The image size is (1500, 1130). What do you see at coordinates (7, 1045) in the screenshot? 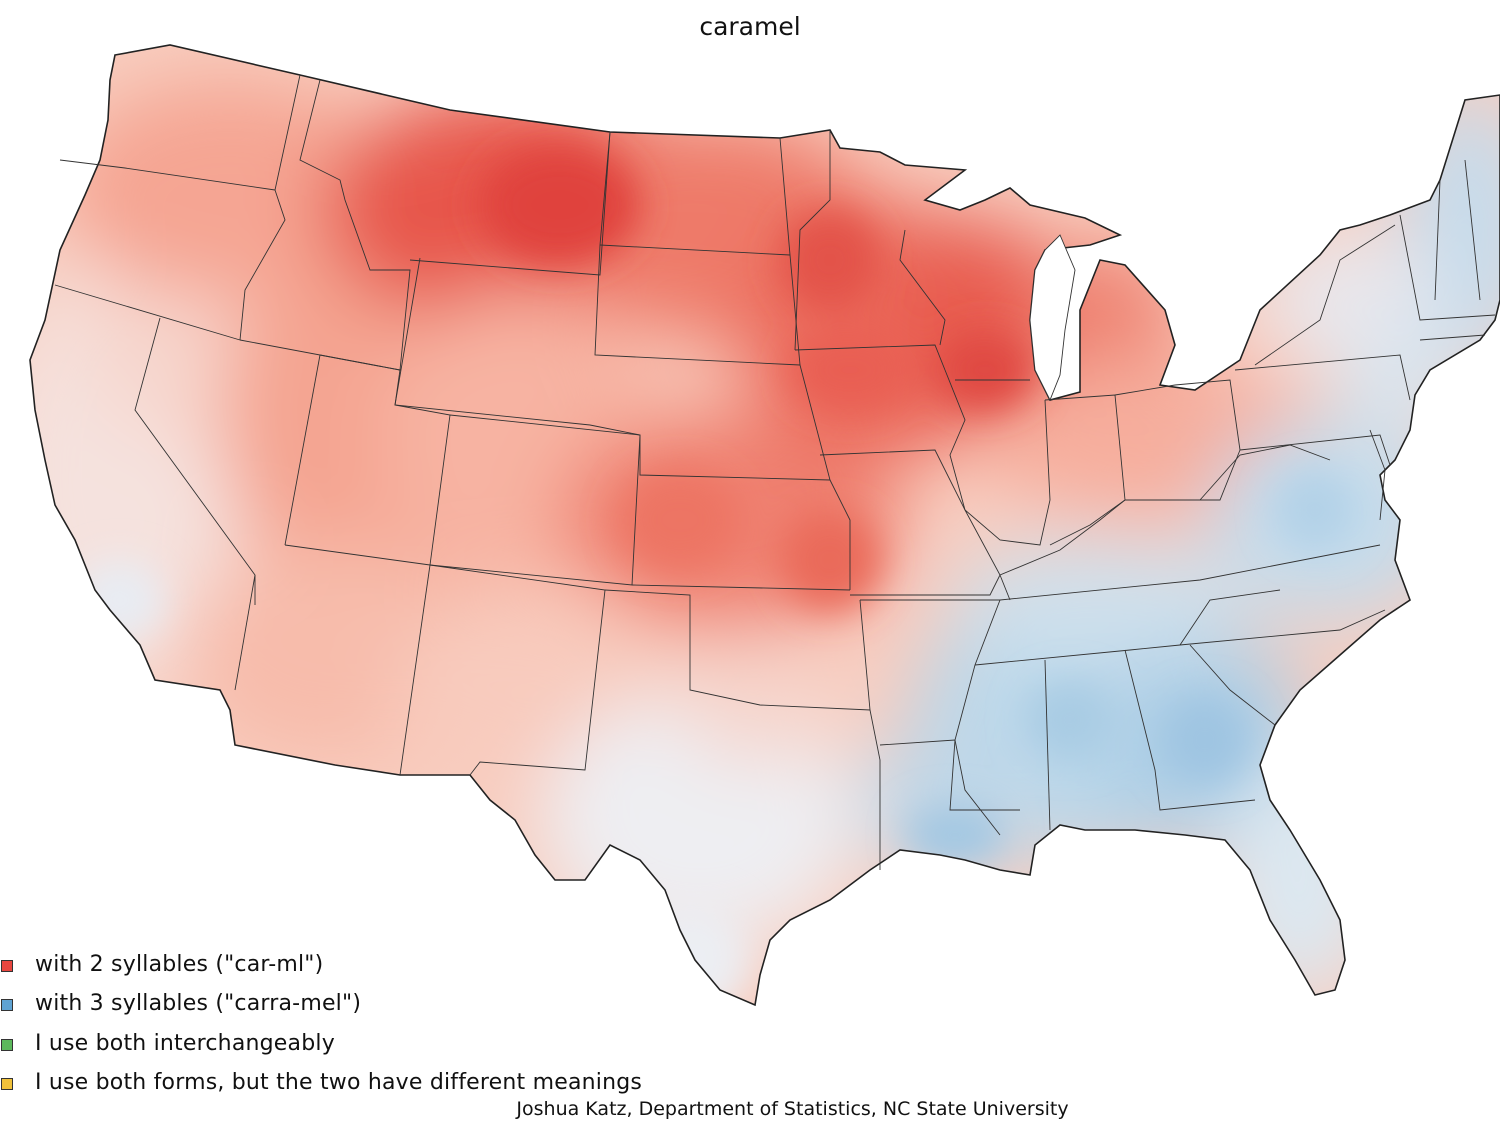
I see `legend-swatch-green` at bounding box center [7, 1045].